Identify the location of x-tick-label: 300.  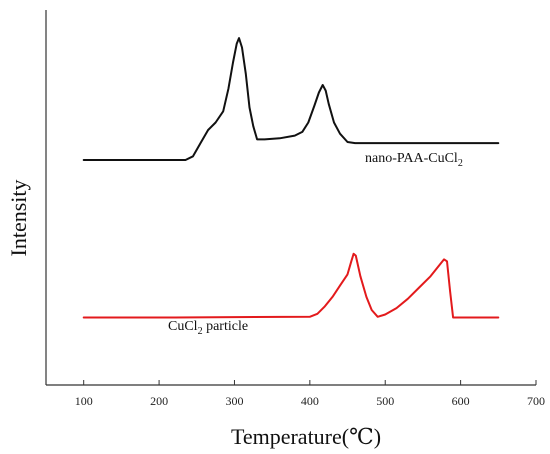
(234, 401).